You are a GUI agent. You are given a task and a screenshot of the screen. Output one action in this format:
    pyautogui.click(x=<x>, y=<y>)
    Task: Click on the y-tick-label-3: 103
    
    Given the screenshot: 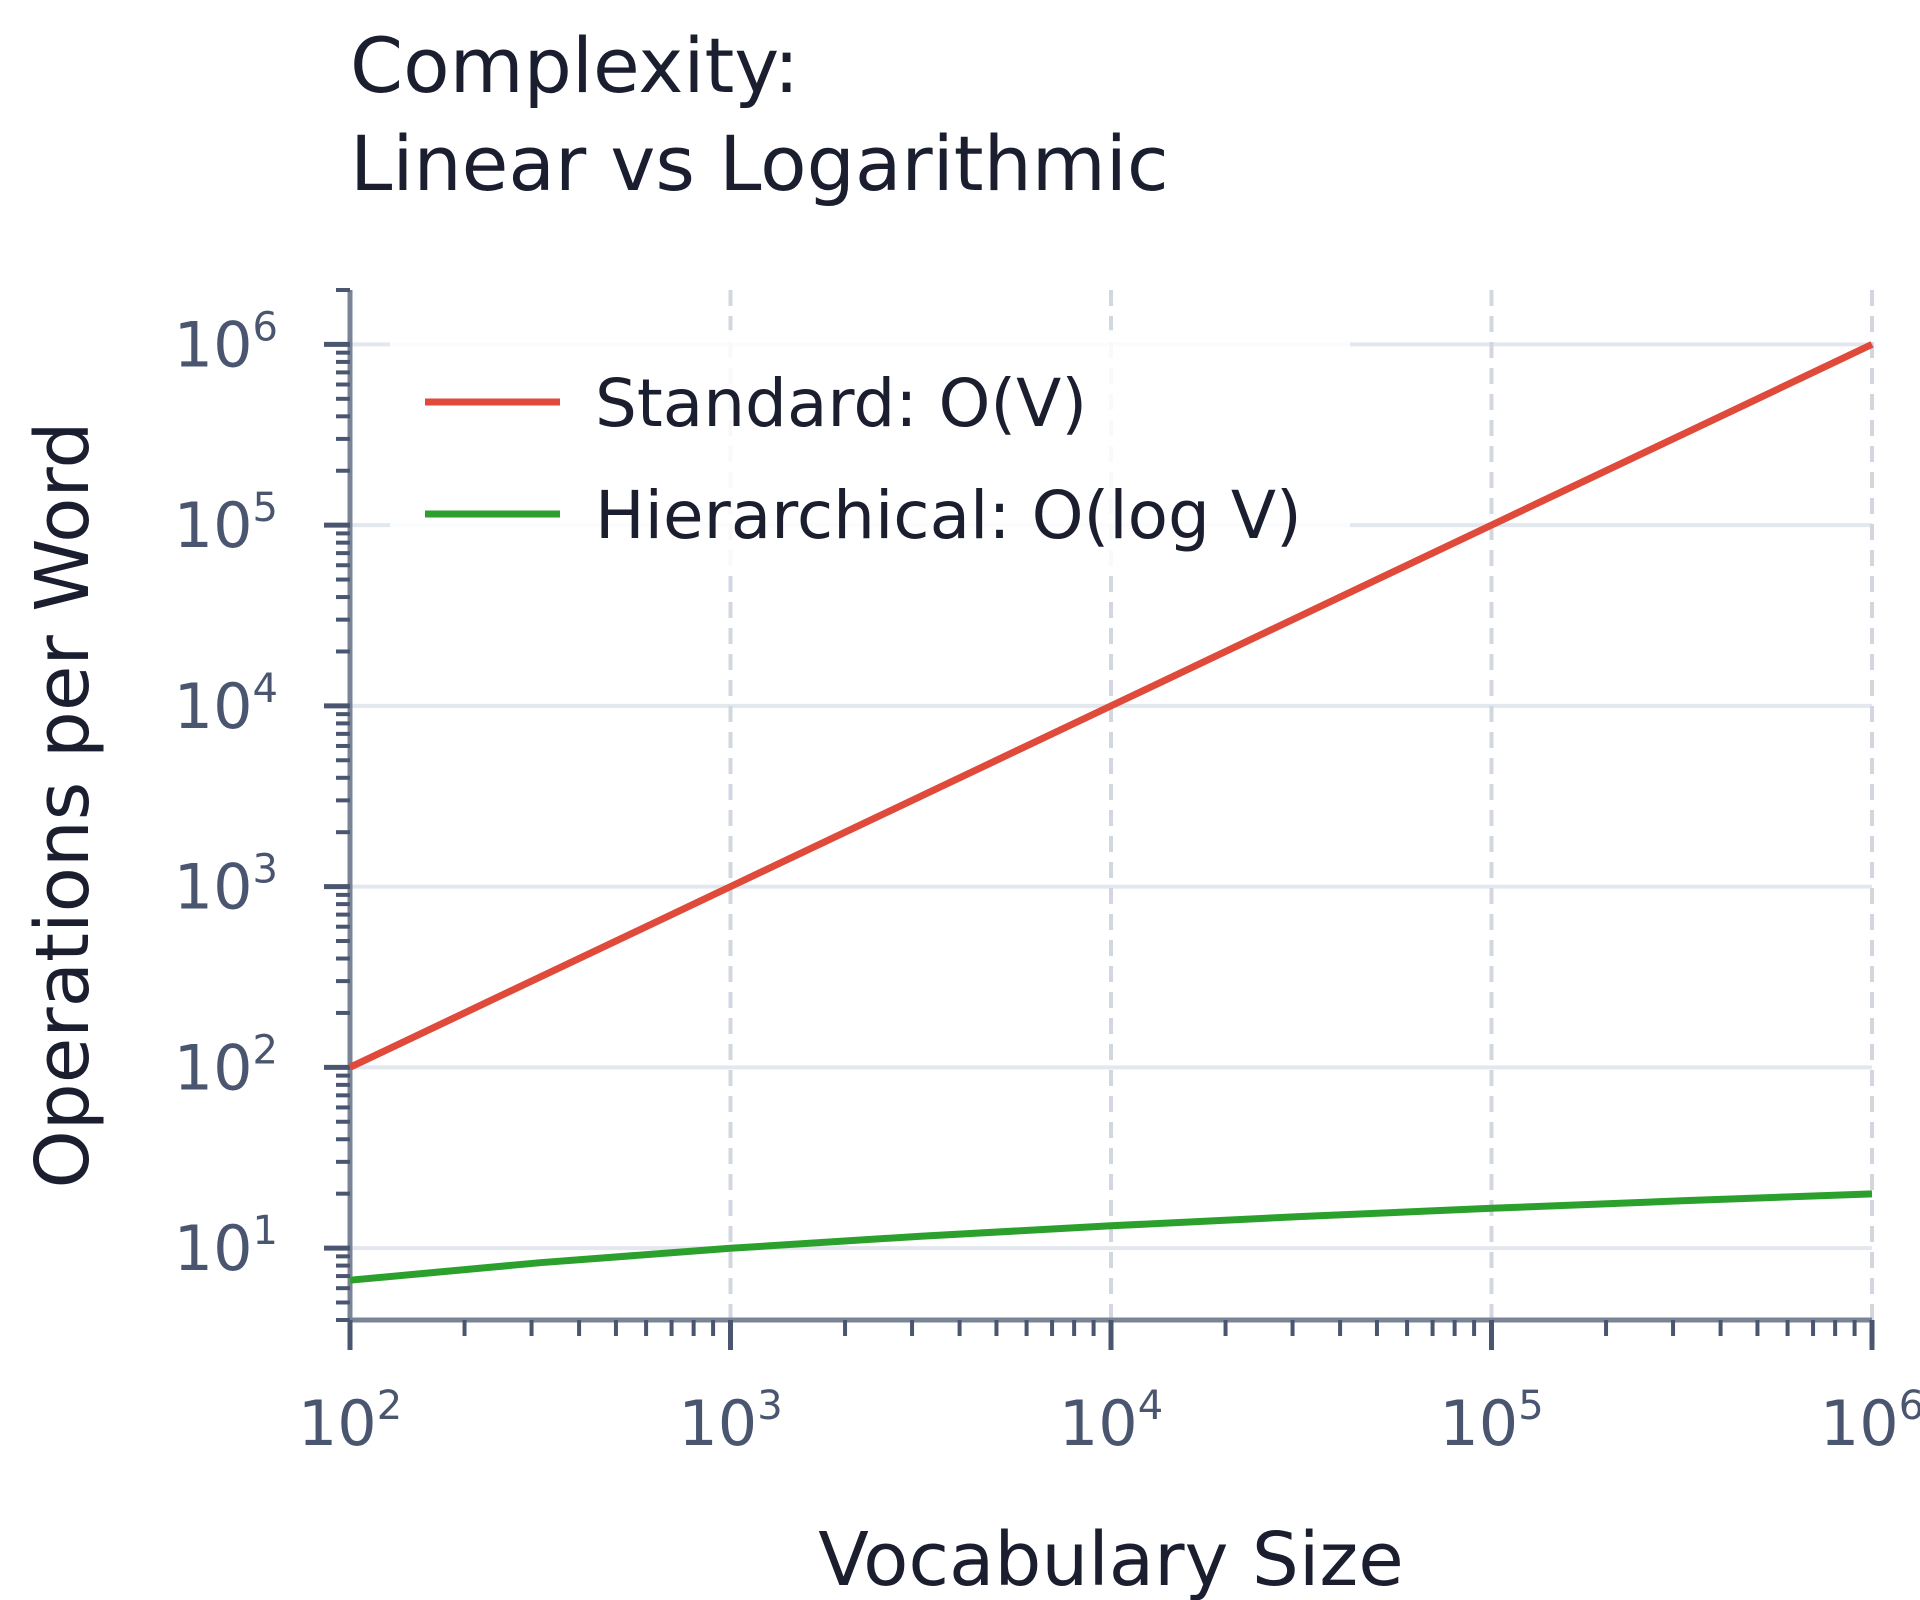 What is the action you would take?
    pyautogui.click(x=226, y=885)
    